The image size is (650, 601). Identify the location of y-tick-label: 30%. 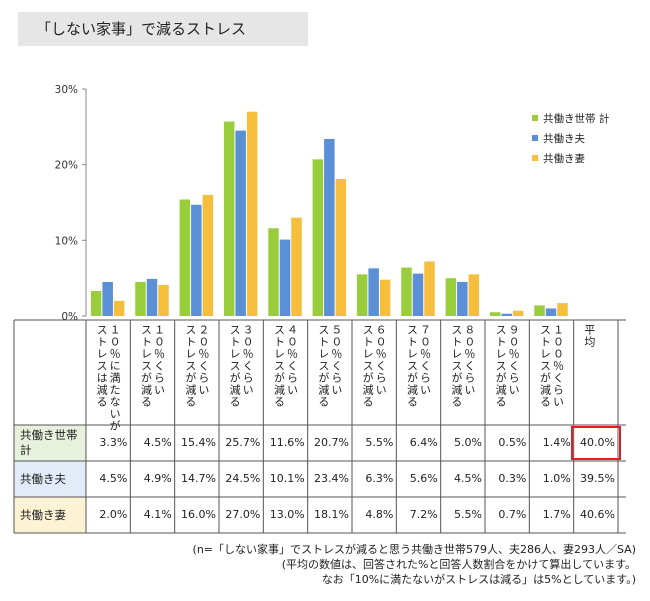
(66, 90).